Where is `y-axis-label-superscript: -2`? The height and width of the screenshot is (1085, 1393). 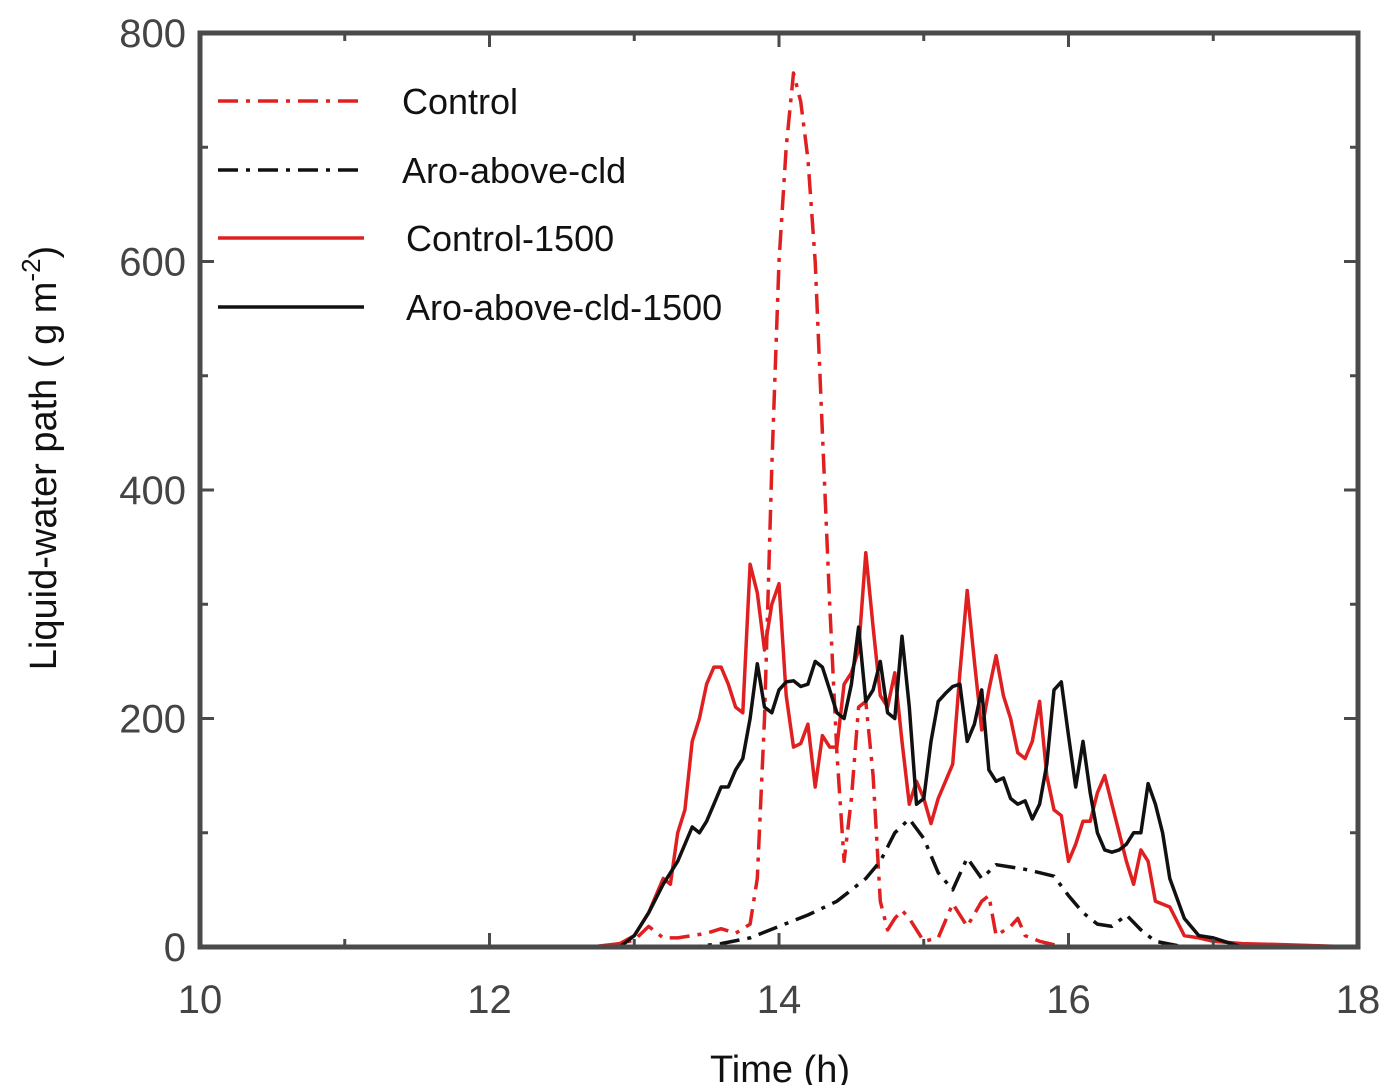
y-axis-label-superscript: -2 is located at coordinates (31, 269).